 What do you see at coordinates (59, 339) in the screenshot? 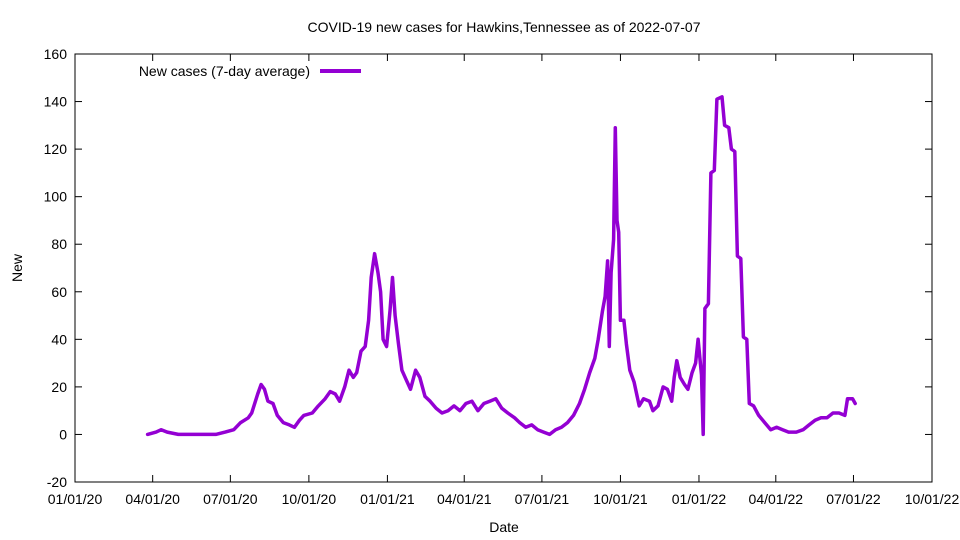
I see `y-tick-label: 40` at bounding box center [59, 339].